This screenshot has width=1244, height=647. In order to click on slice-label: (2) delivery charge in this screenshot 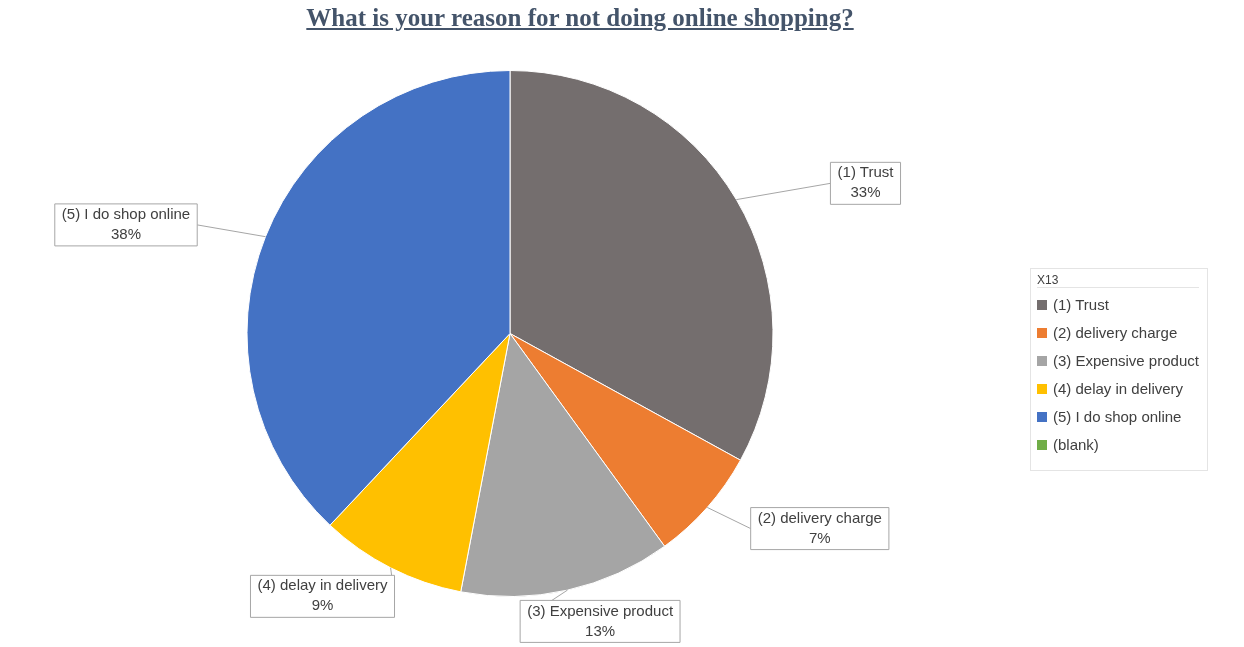, I will do `click(819, 517)`.